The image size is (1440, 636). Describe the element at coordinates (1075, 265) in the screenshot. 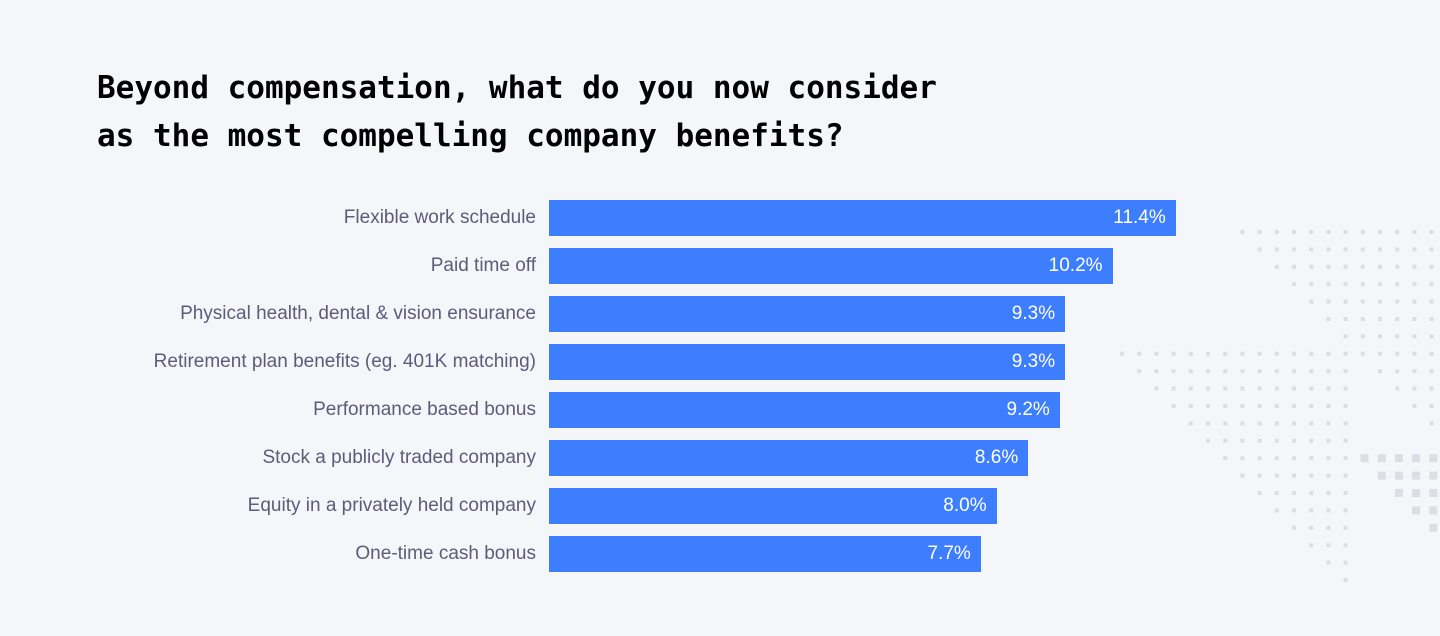

I see `value-label: 10.2%` at that location.